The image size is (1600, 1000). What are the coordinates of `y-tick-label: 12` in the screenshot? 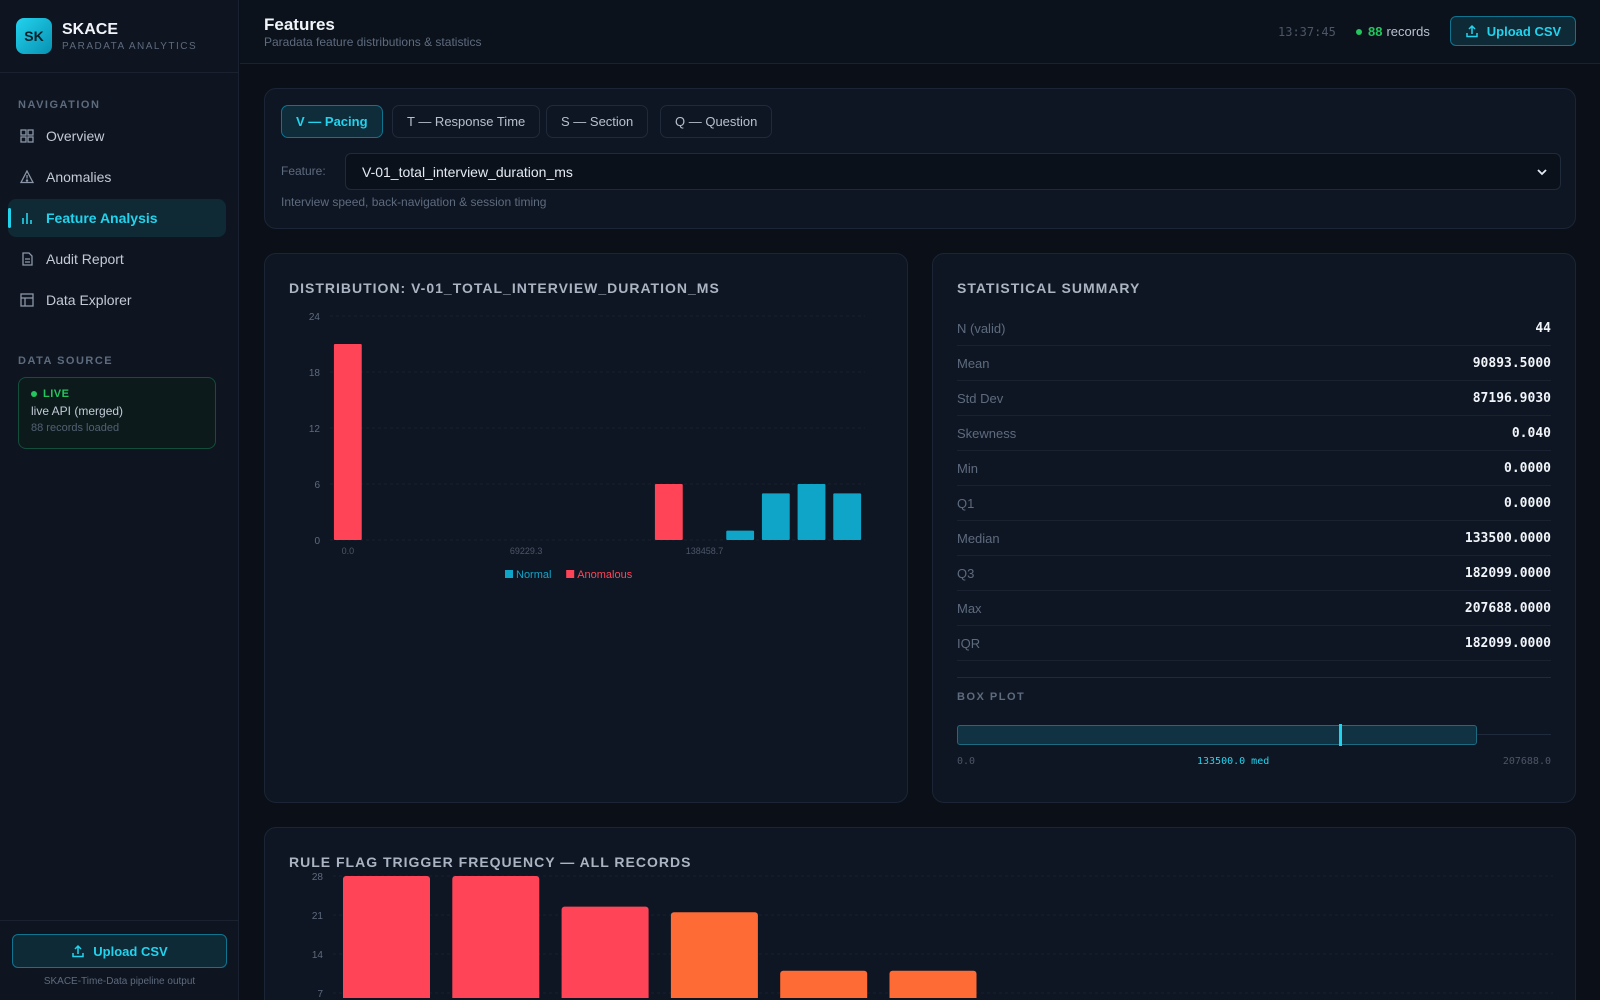 It's located at (315, 429).